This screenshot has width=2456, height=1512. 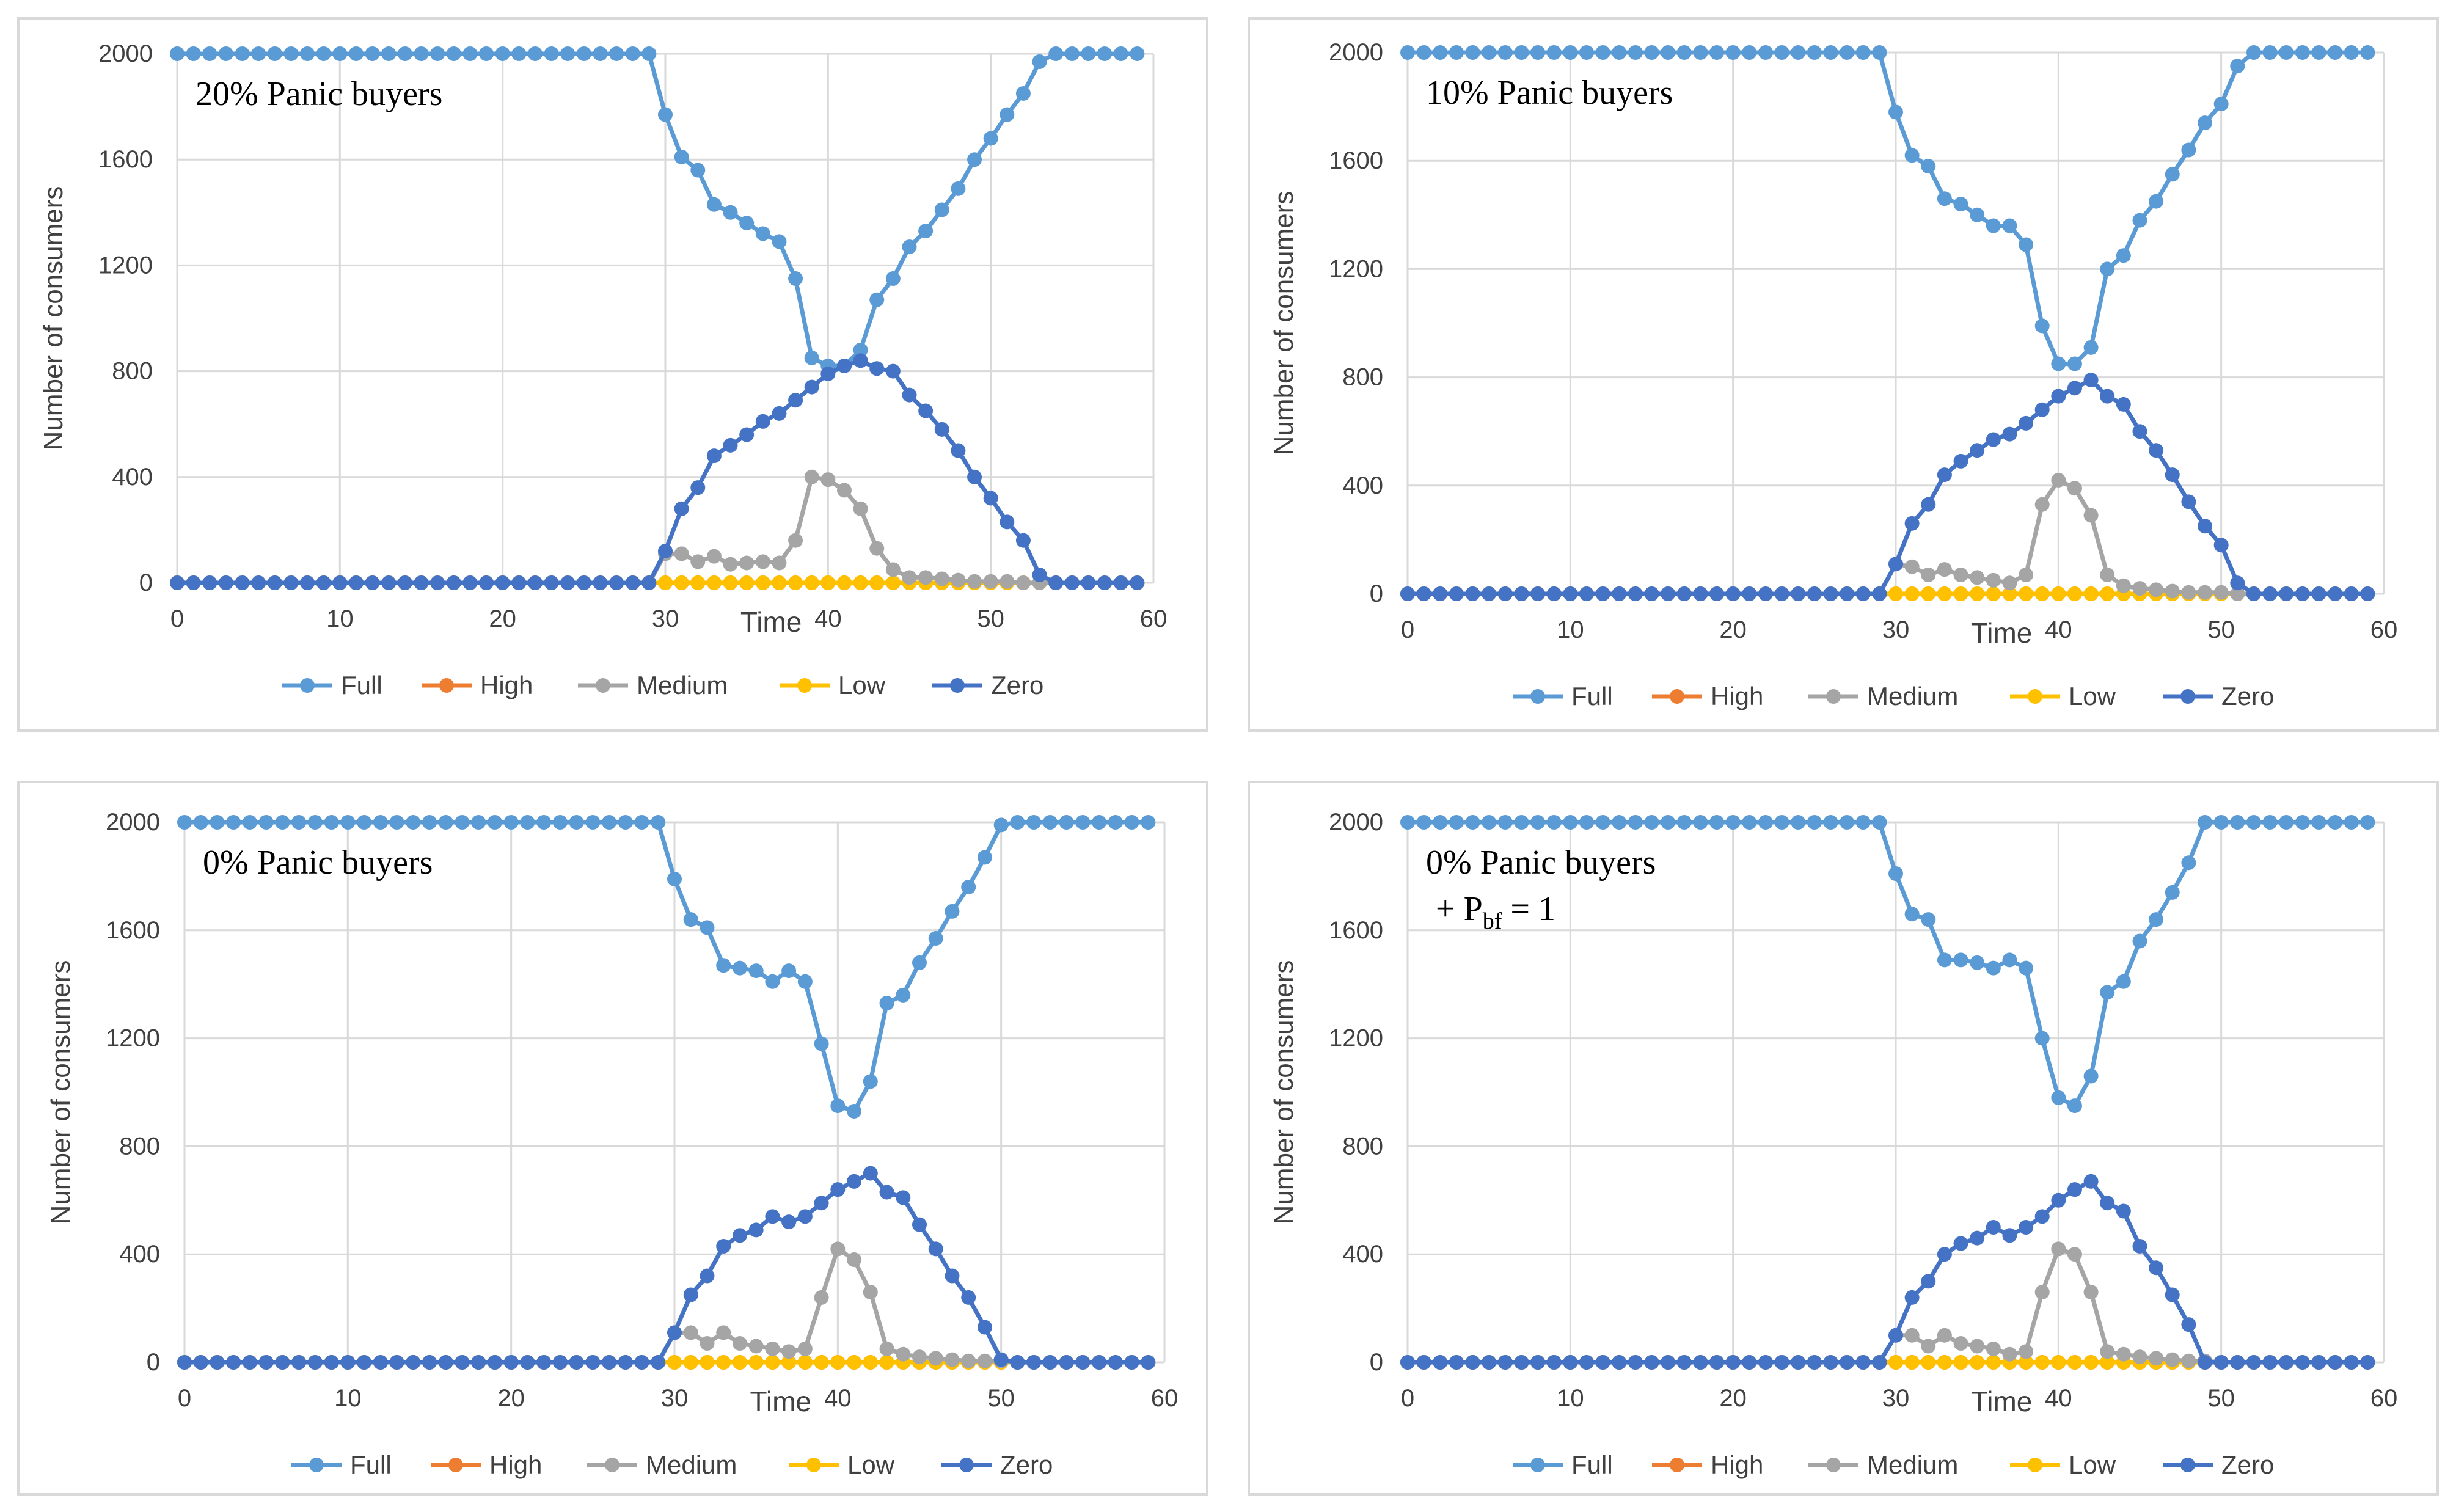 What do you see at coordinates (1376, 593) in the screenshot?
I see `y-tick-label: 0` at bounding box center [1376, 593].